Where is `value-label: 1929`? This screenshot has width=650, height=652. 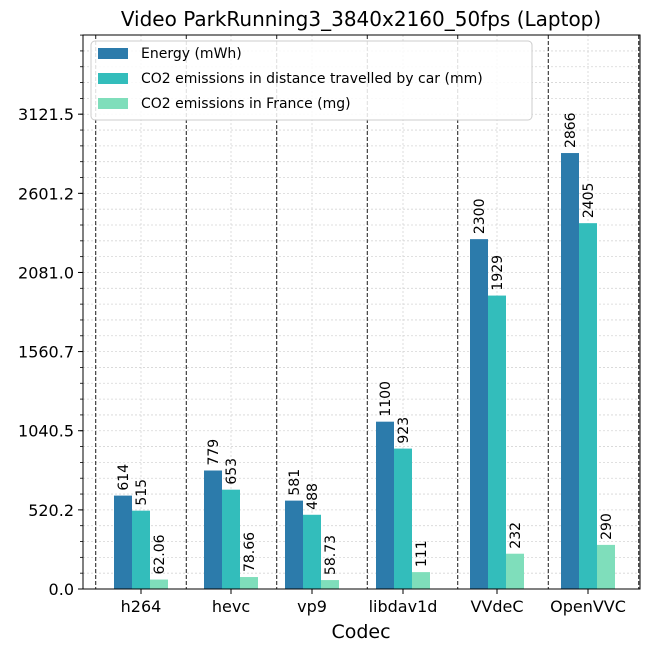
value-label: 1929 is located at coordinates (498, 273).